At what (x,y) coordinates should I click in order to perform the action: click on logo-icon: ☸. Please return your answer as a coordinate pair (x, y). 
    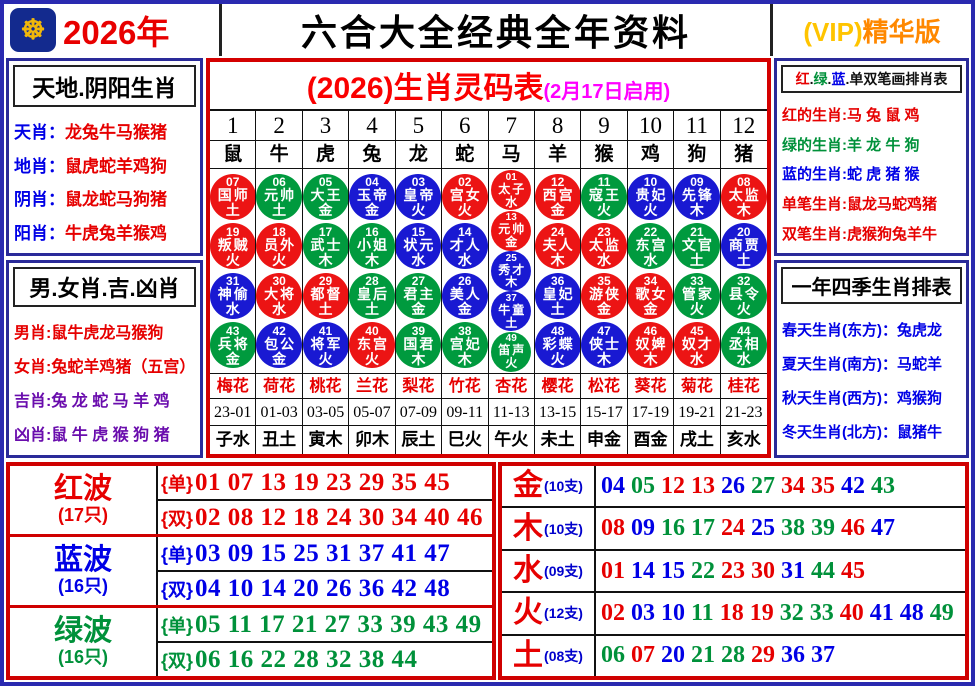
    Looking at the image, I should click on (33, 30).